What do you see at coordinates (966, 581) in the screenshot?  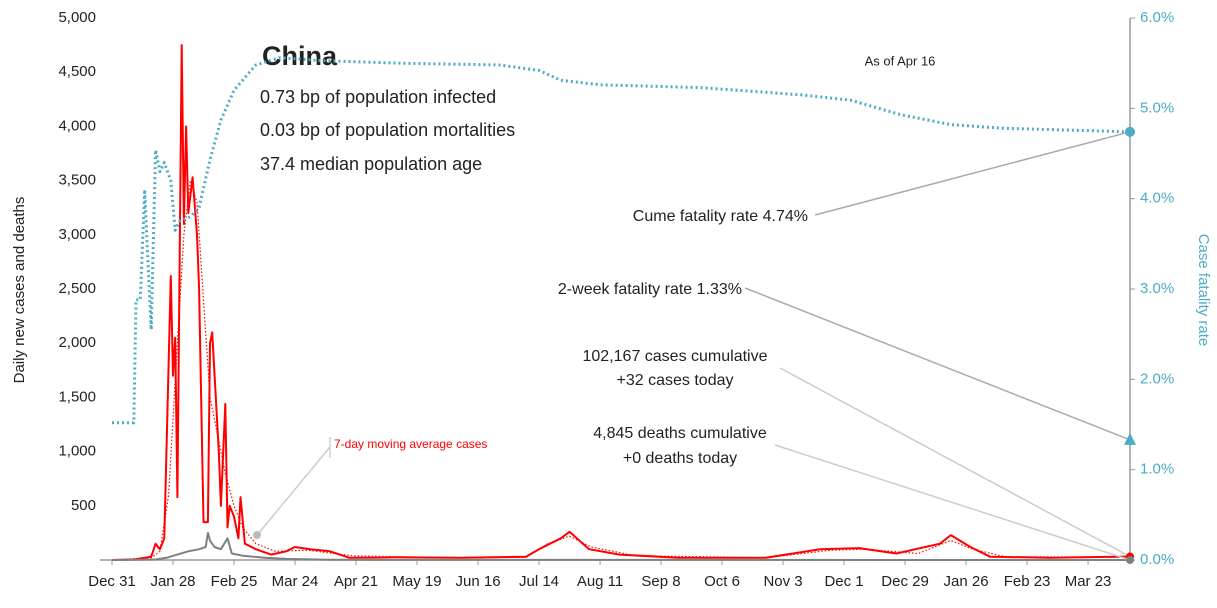 I see `x-tick-label: Jan 26` at bounding box center [966, 581].